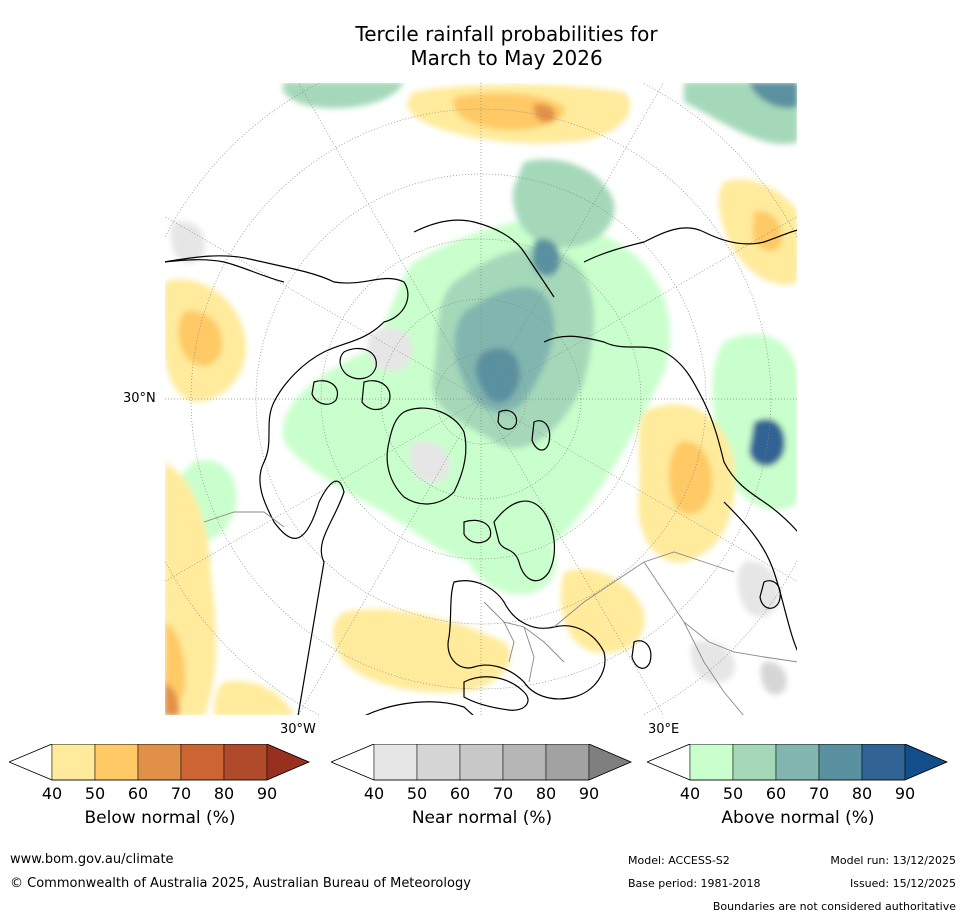  I want to click on coastline-novaya-zemlya, so click(541, 435).